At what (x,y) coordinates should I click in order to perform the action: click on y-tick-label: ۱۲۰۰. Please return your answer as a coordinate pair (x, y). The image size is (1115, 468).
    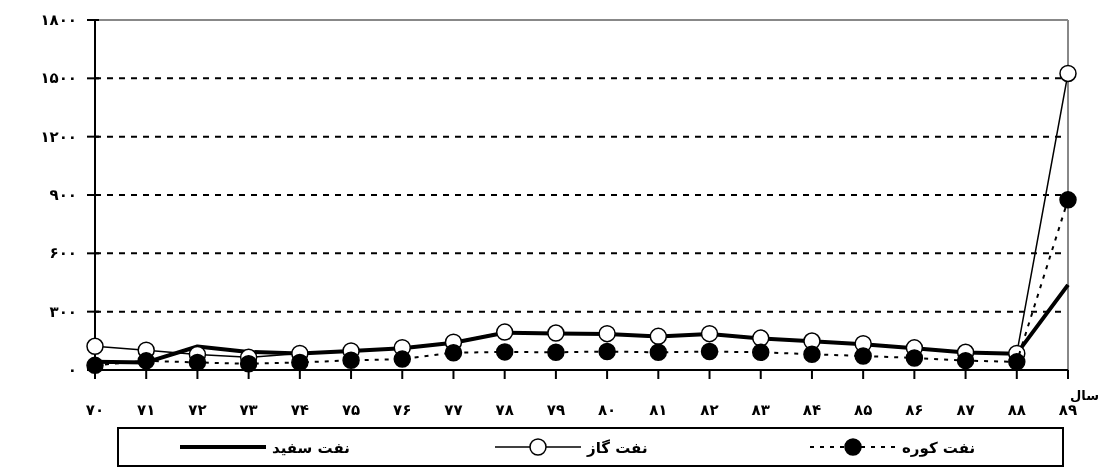
    Looking at the image, I should click on (58, 136).